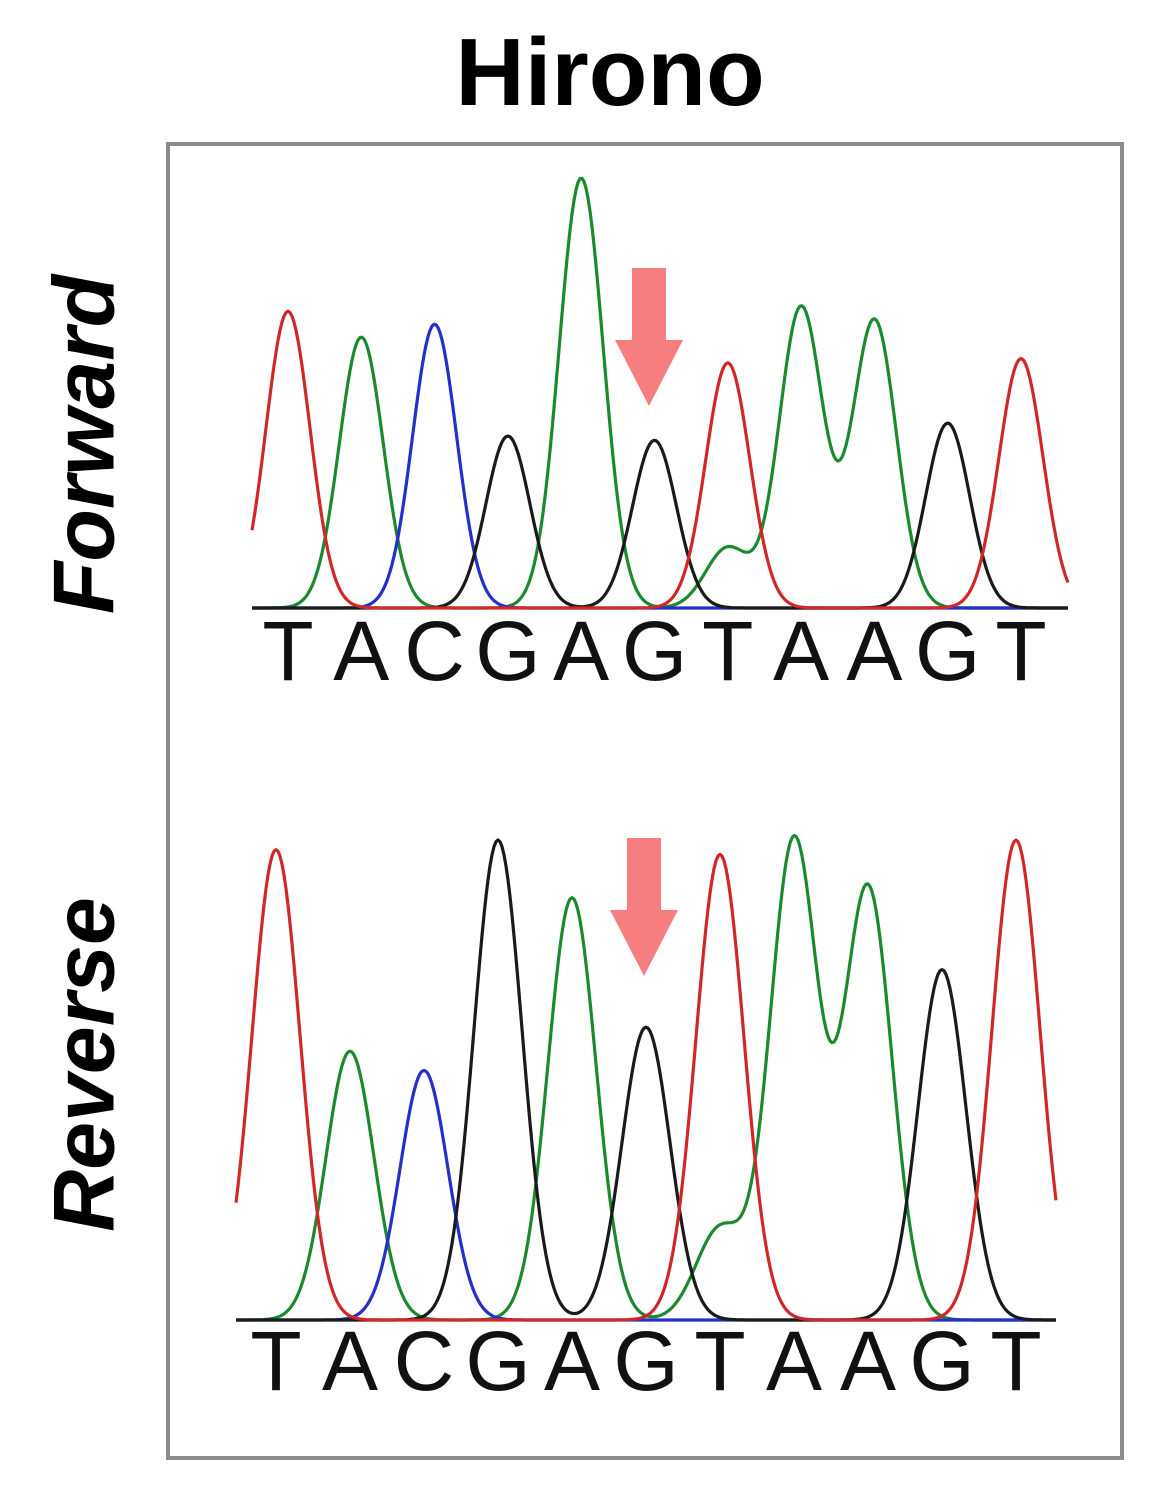 This screenshot has height=1488, width=1153. Describe the element at coordinates (649, 337) in the screenshot. I see `forward-mutation-arrow` at that location.